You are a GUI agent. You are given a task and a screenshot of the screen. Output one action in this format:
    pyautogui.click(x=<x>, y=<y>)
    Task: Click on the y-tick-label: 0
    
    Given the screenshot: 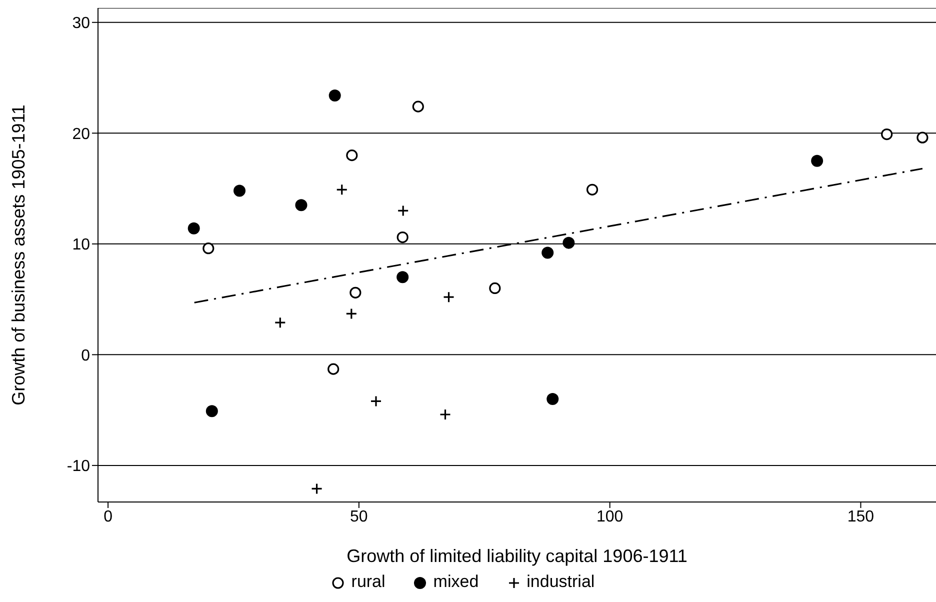 What is the action you would take?
    pyautogui.click(x=85, y=355)
    